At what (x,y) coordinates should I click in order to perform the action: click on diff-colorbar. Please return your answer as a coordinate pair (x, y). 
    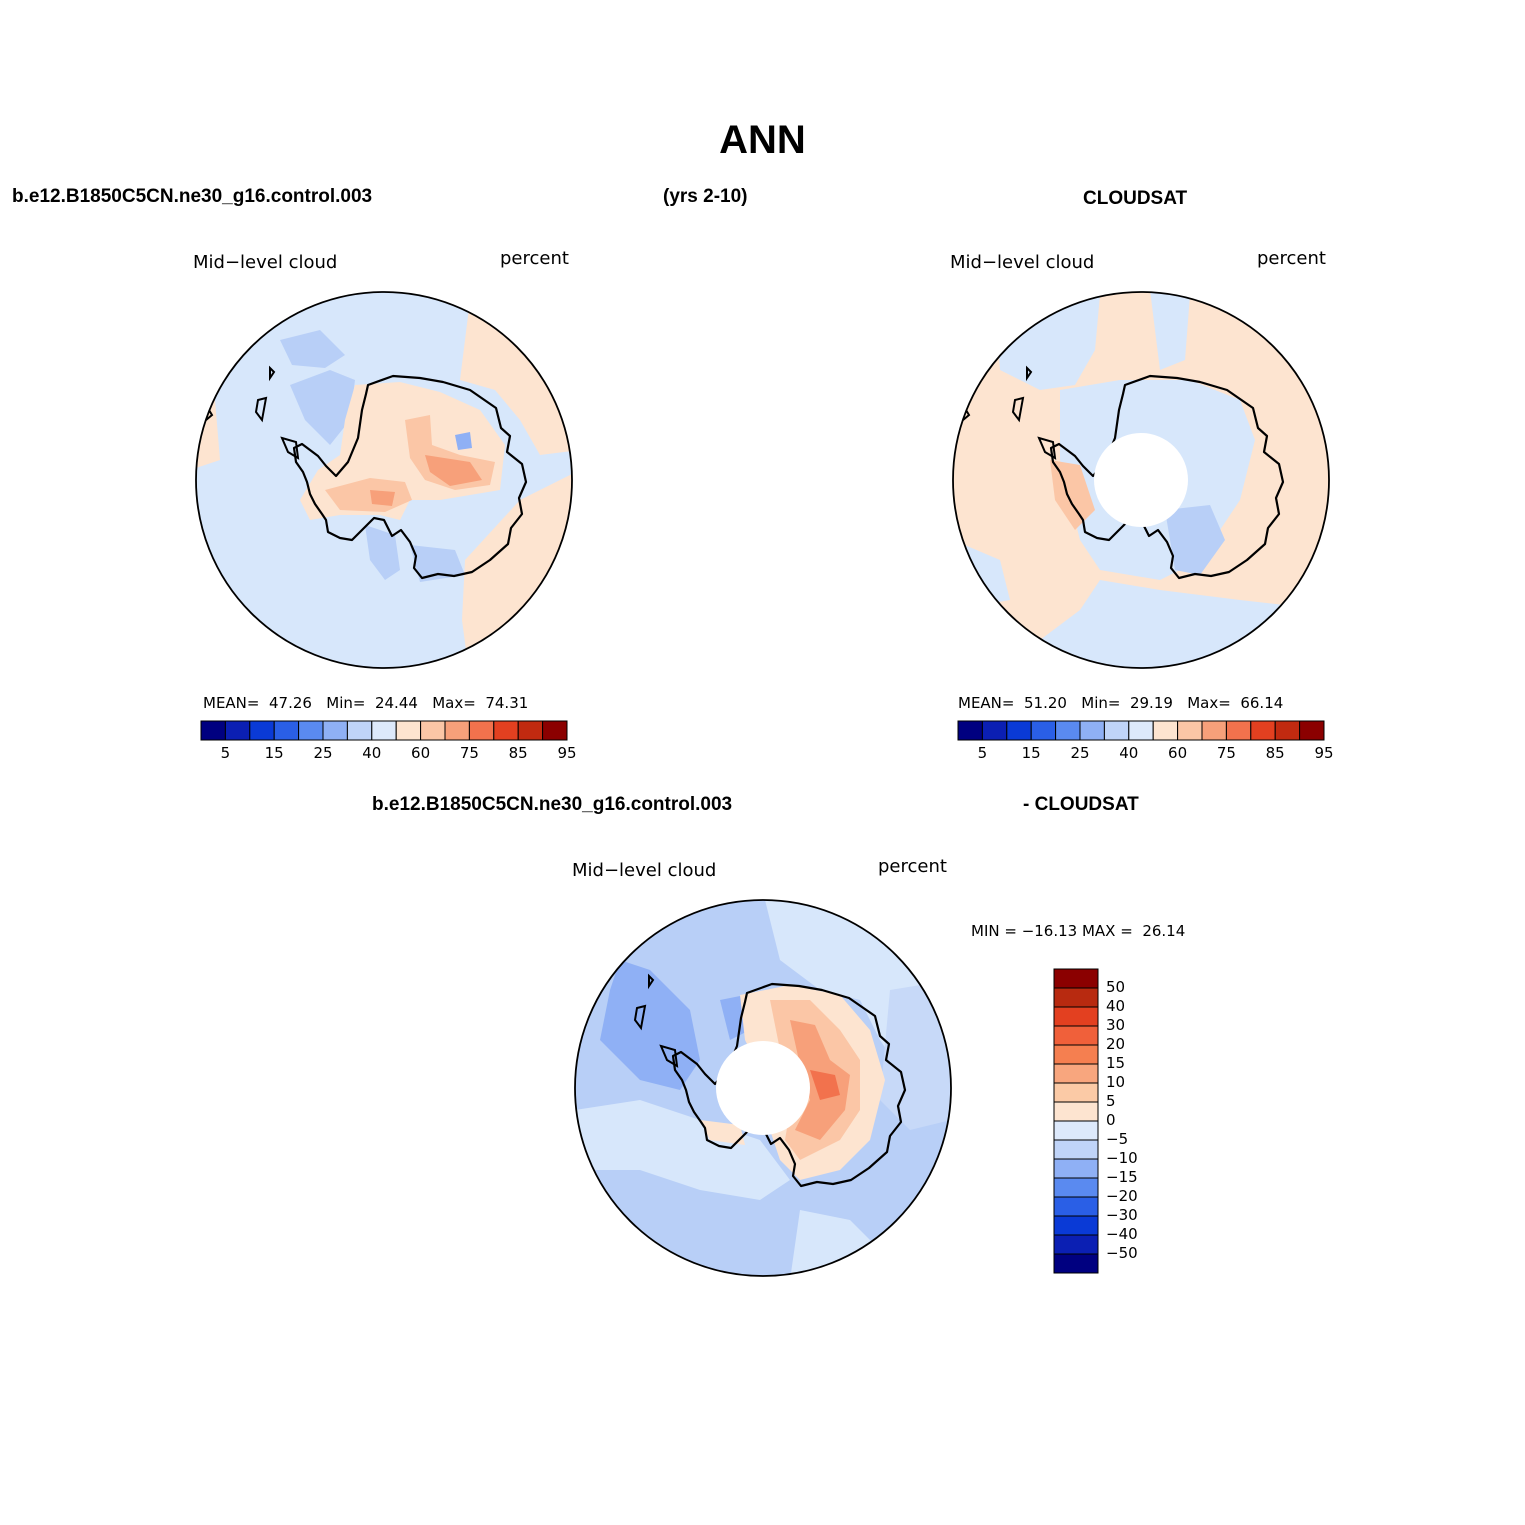
    Looking at the image, I should click on (1076, 1121).